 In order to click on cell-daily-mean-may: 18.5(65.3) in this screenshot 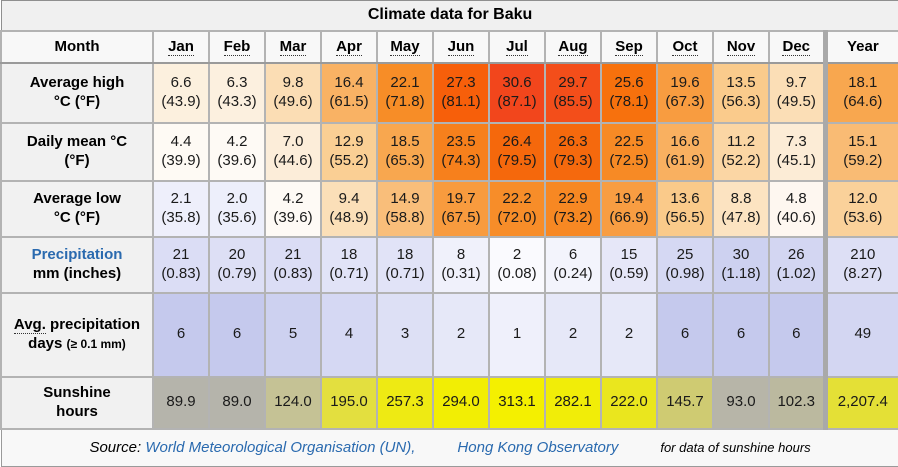, I will do `click(405, 152)`.